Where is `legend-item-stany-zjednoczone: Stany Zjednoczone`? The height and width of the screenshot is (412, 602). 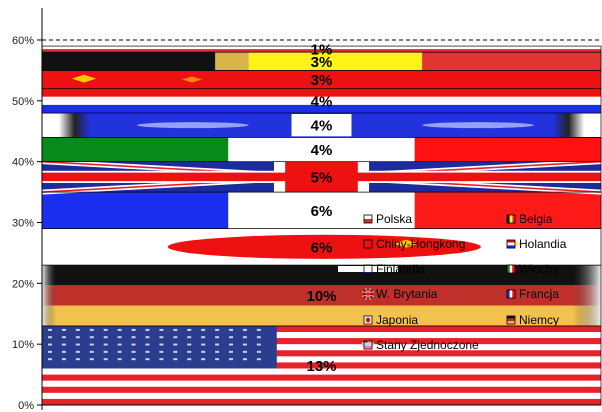
legend-item-stany-zjednoczone: Stany Zjednoczone is located at coordinates (420, 345).